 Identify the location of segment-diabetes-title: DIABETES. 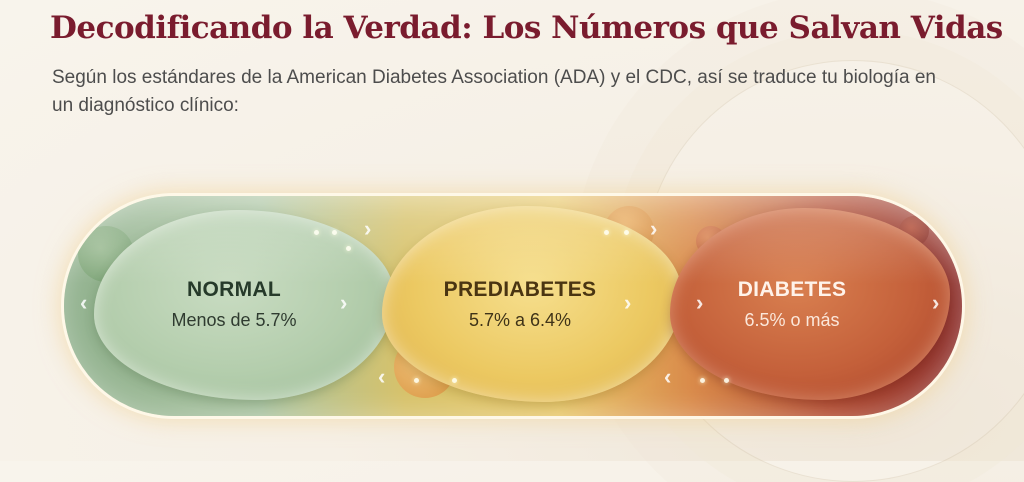
(792, 289).